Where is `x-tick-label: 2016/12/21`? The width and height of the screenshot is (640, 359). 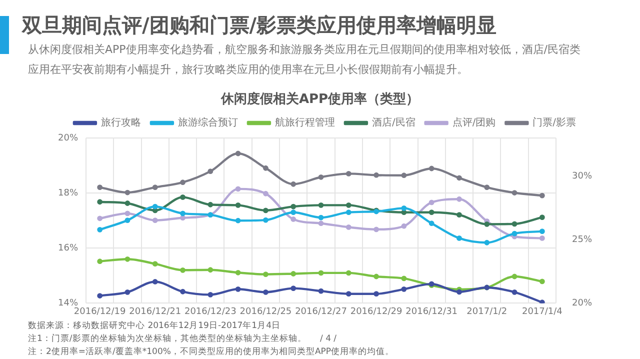
x-tick-label: 2016/12/21 is located at coordinates (155, 311).